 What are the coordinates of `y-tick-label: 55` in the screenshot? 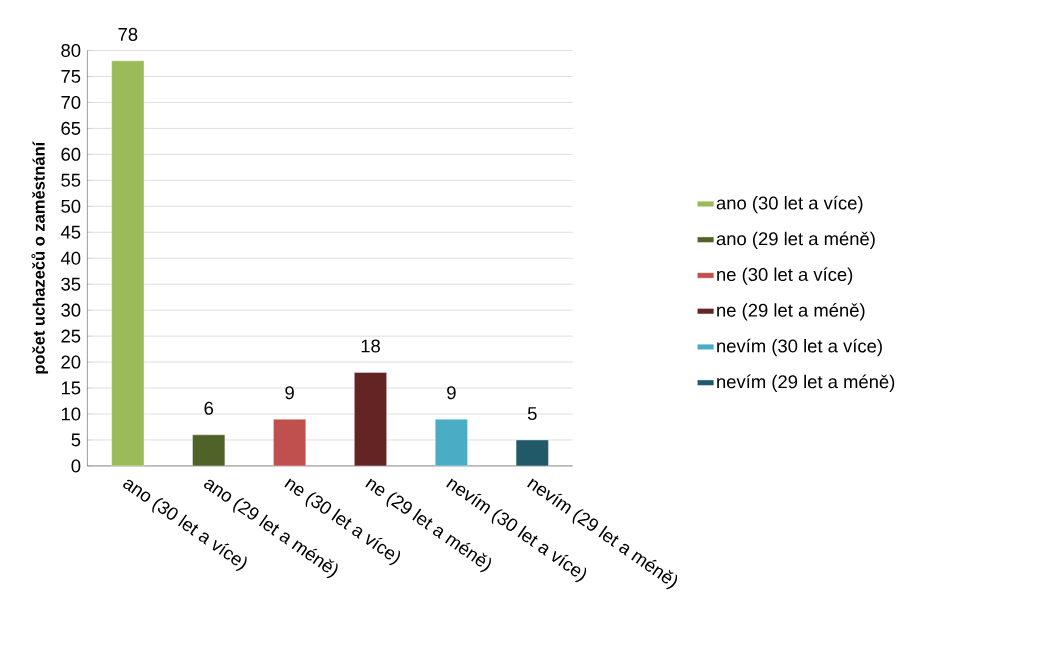 It's located at (71, 180).